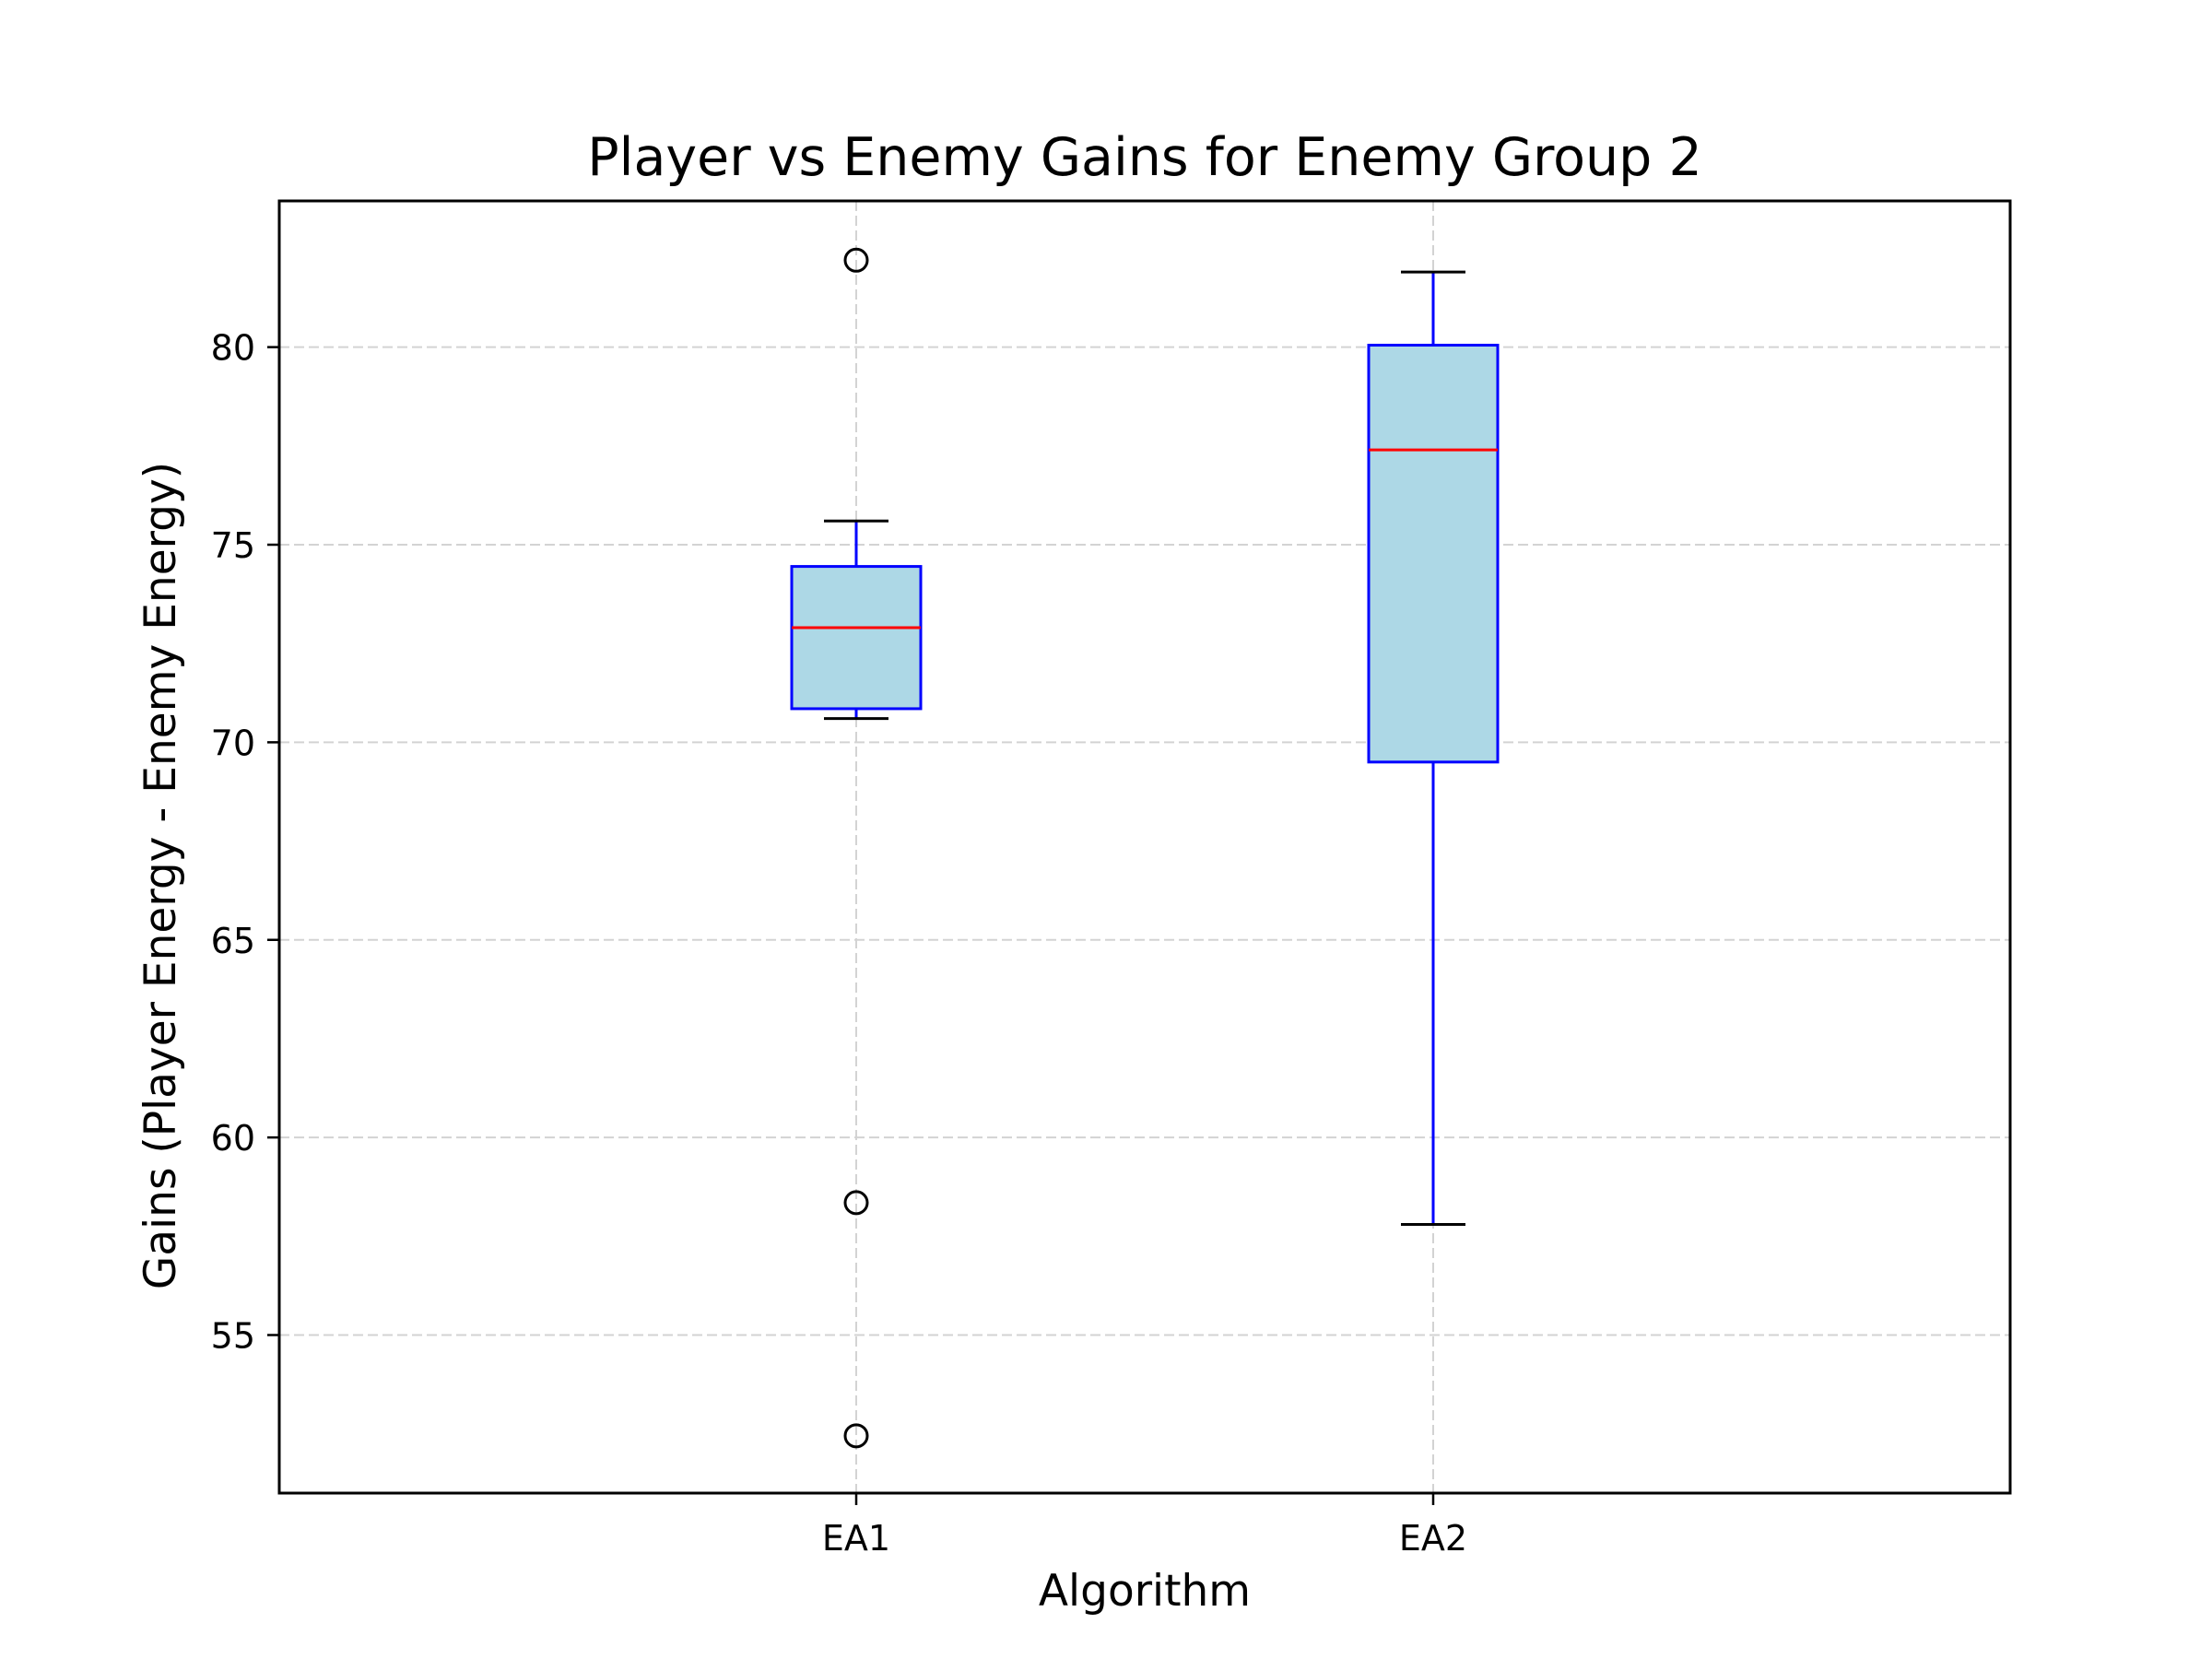  What do you see at coordinates (1145, 1591) in the screenshot?
I see `x-axis-label: Algorithm` at bounding box center [1145, 1591].